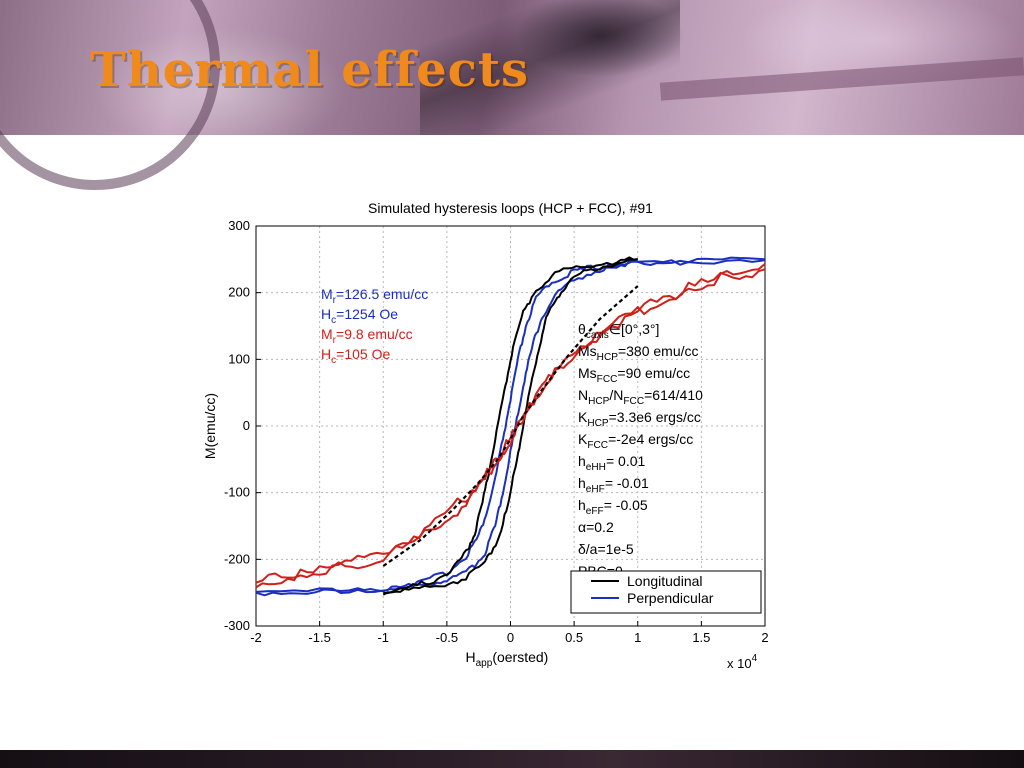  I want to click on y-tick-label: 0, so click(246, 425).